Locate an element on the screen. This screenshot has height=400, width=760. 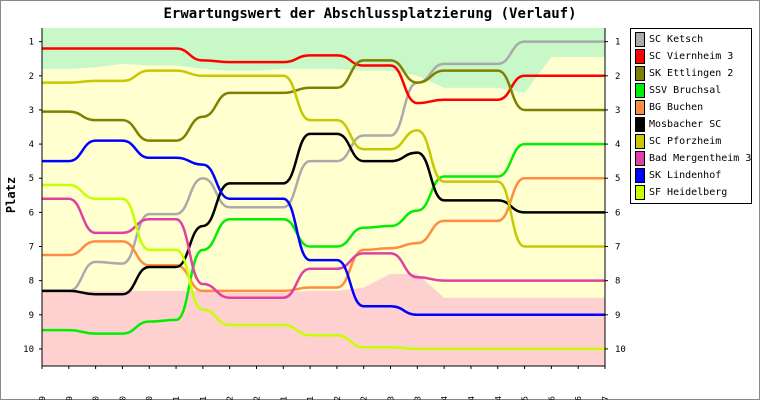
legend-label: Bad Mergentheim 3 is located at coordinates (700, 158).